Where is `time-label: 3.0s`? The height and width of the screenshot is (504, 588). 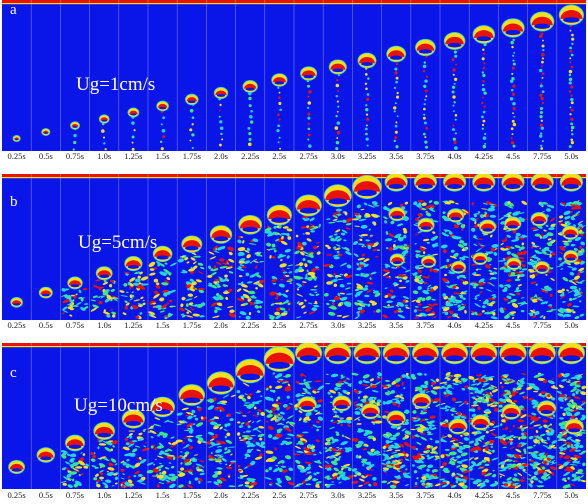 time-label: 3.0s is located at coordinates (337, 495).